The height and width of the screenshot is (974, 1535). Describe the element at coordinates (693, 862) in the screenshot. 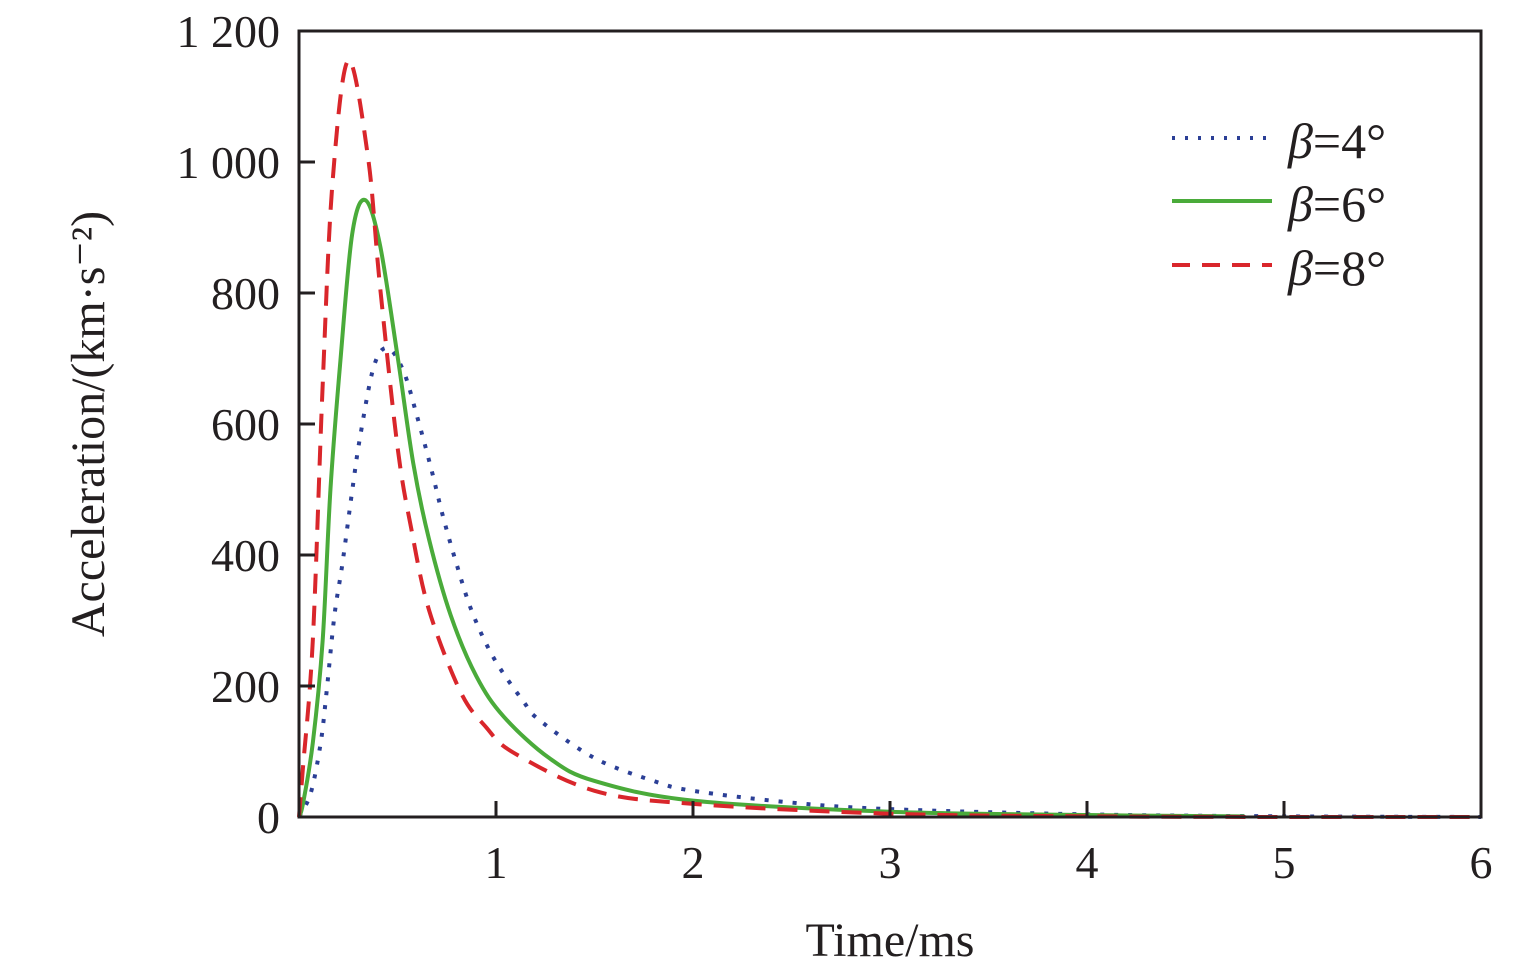

I see `x-tick-label: 2` at that location.